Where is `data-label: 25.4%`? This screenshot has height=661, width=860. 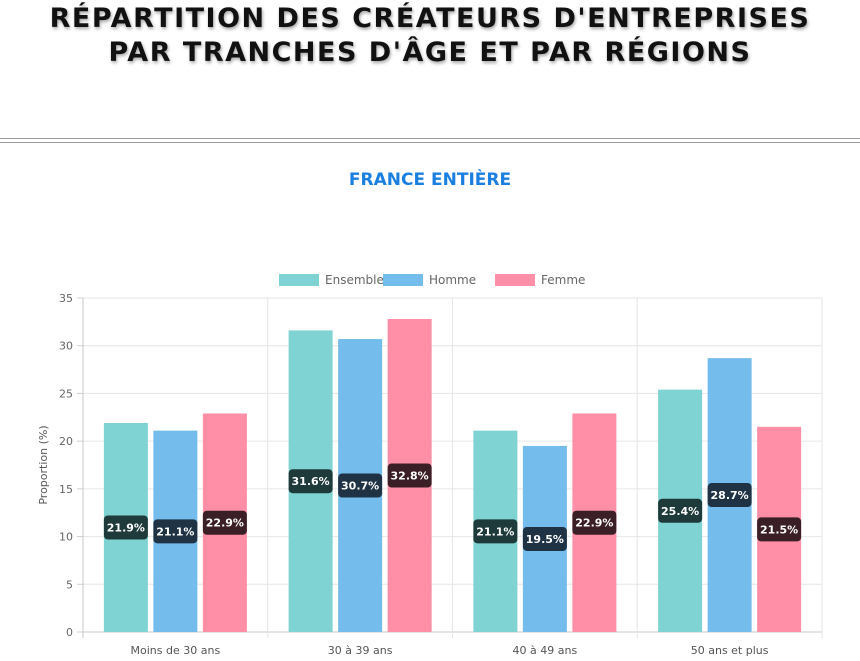
data-label: 25.4% is located at coordinates (680, 511).